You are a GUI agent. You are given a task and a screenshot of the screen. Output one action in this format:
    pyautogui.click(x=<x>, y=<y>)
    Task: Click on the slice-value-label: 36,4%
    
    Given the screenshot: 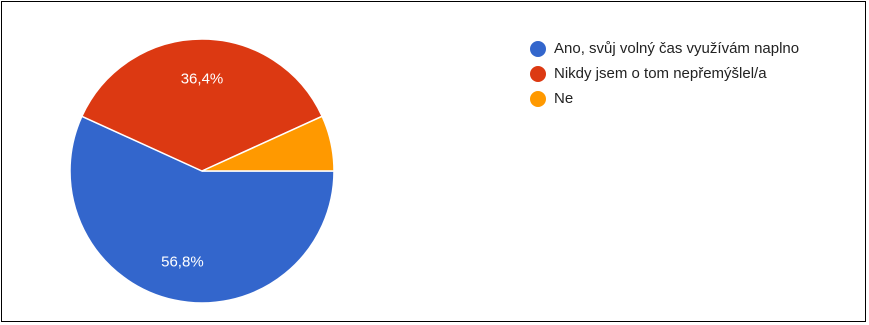 What is the action you would take?
    pyautogui.click(x=202, y=79)
    